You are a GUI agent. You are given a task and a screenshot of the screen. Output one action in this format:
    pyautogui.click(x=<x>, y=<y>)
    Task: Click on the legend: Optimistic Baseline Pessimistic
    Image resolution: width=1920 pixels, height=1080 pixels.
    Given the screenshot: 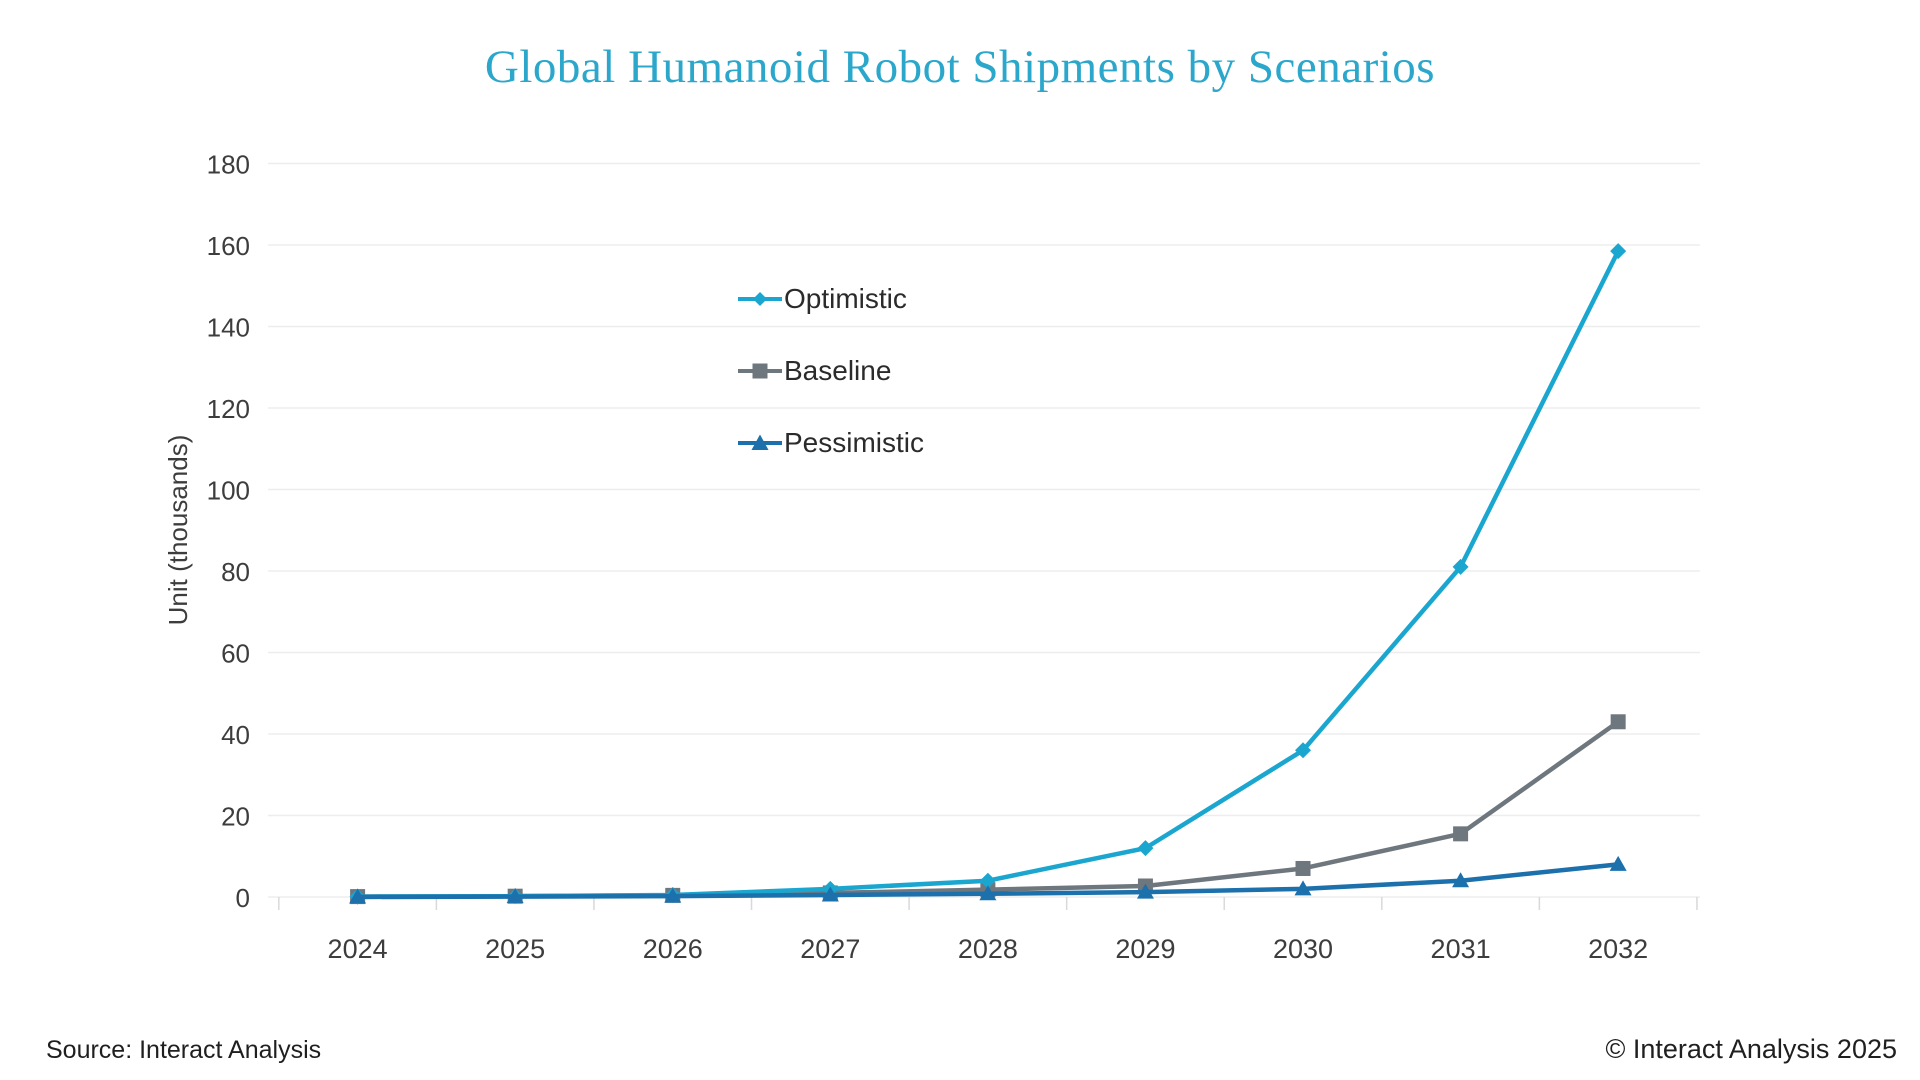 What is the action you would take?
    pyautogui.click(x=830, y=370)
    